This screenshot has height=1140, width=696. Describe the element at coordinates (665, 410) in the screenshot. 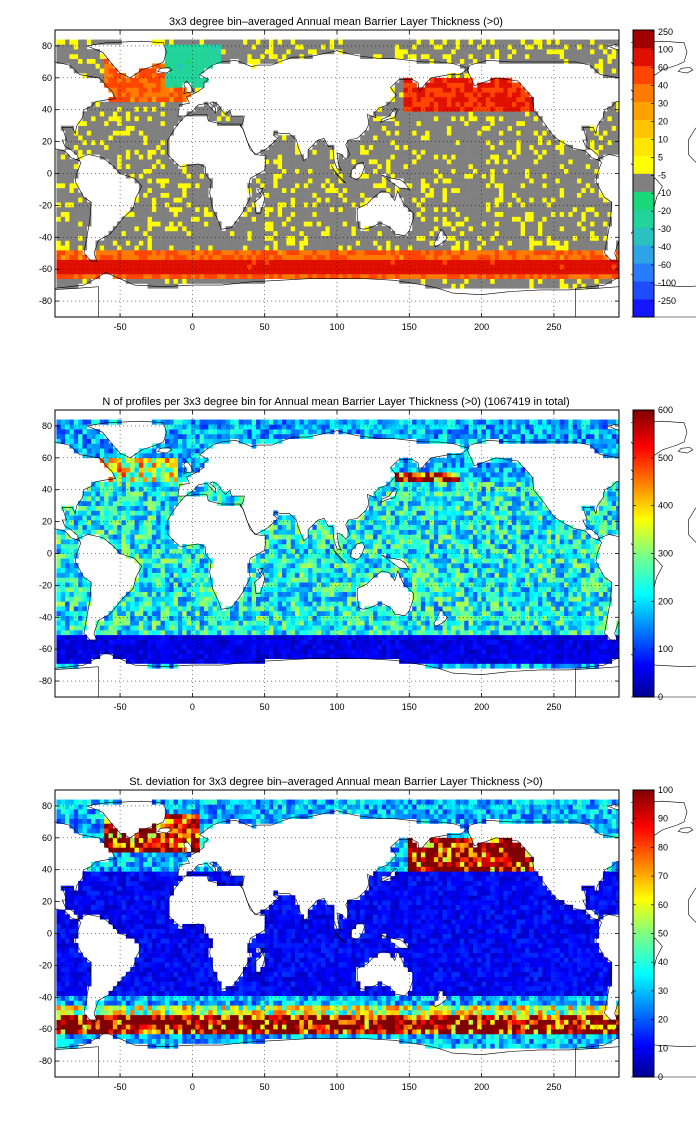

I see `colorbar-tick-label: 600` at that location.